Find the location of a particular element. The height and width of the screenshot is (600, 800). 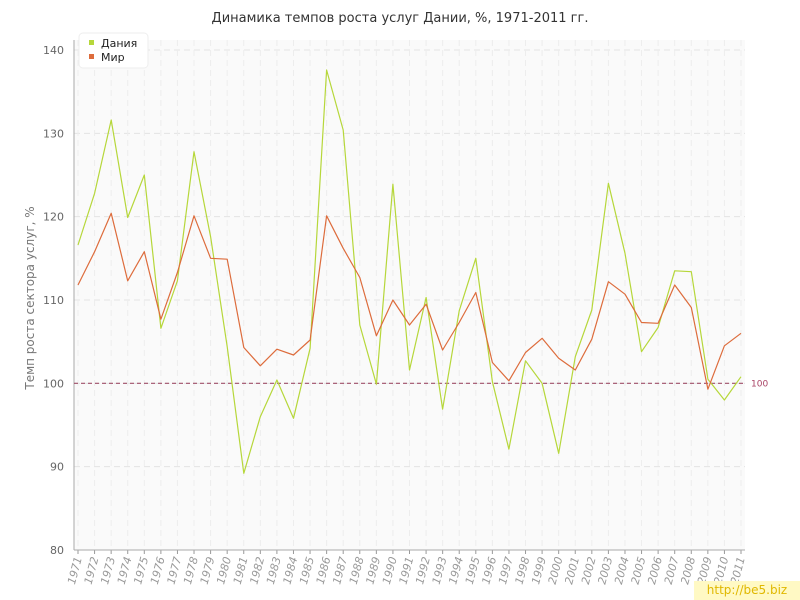

y-tick-label: 90 is located at coordinates (57, 467).